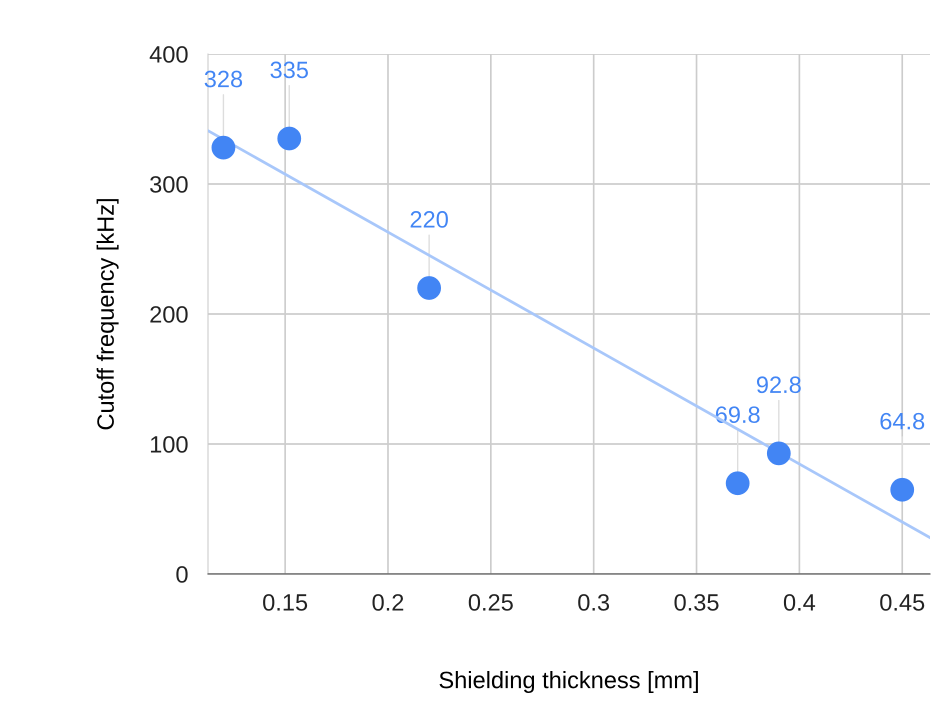 Image resolution: width=941 pixels, height=712 pixels. Describe the element at coordinates (902, 602) in the screenshot. I see `x-tick-label: 0.45` at that location.